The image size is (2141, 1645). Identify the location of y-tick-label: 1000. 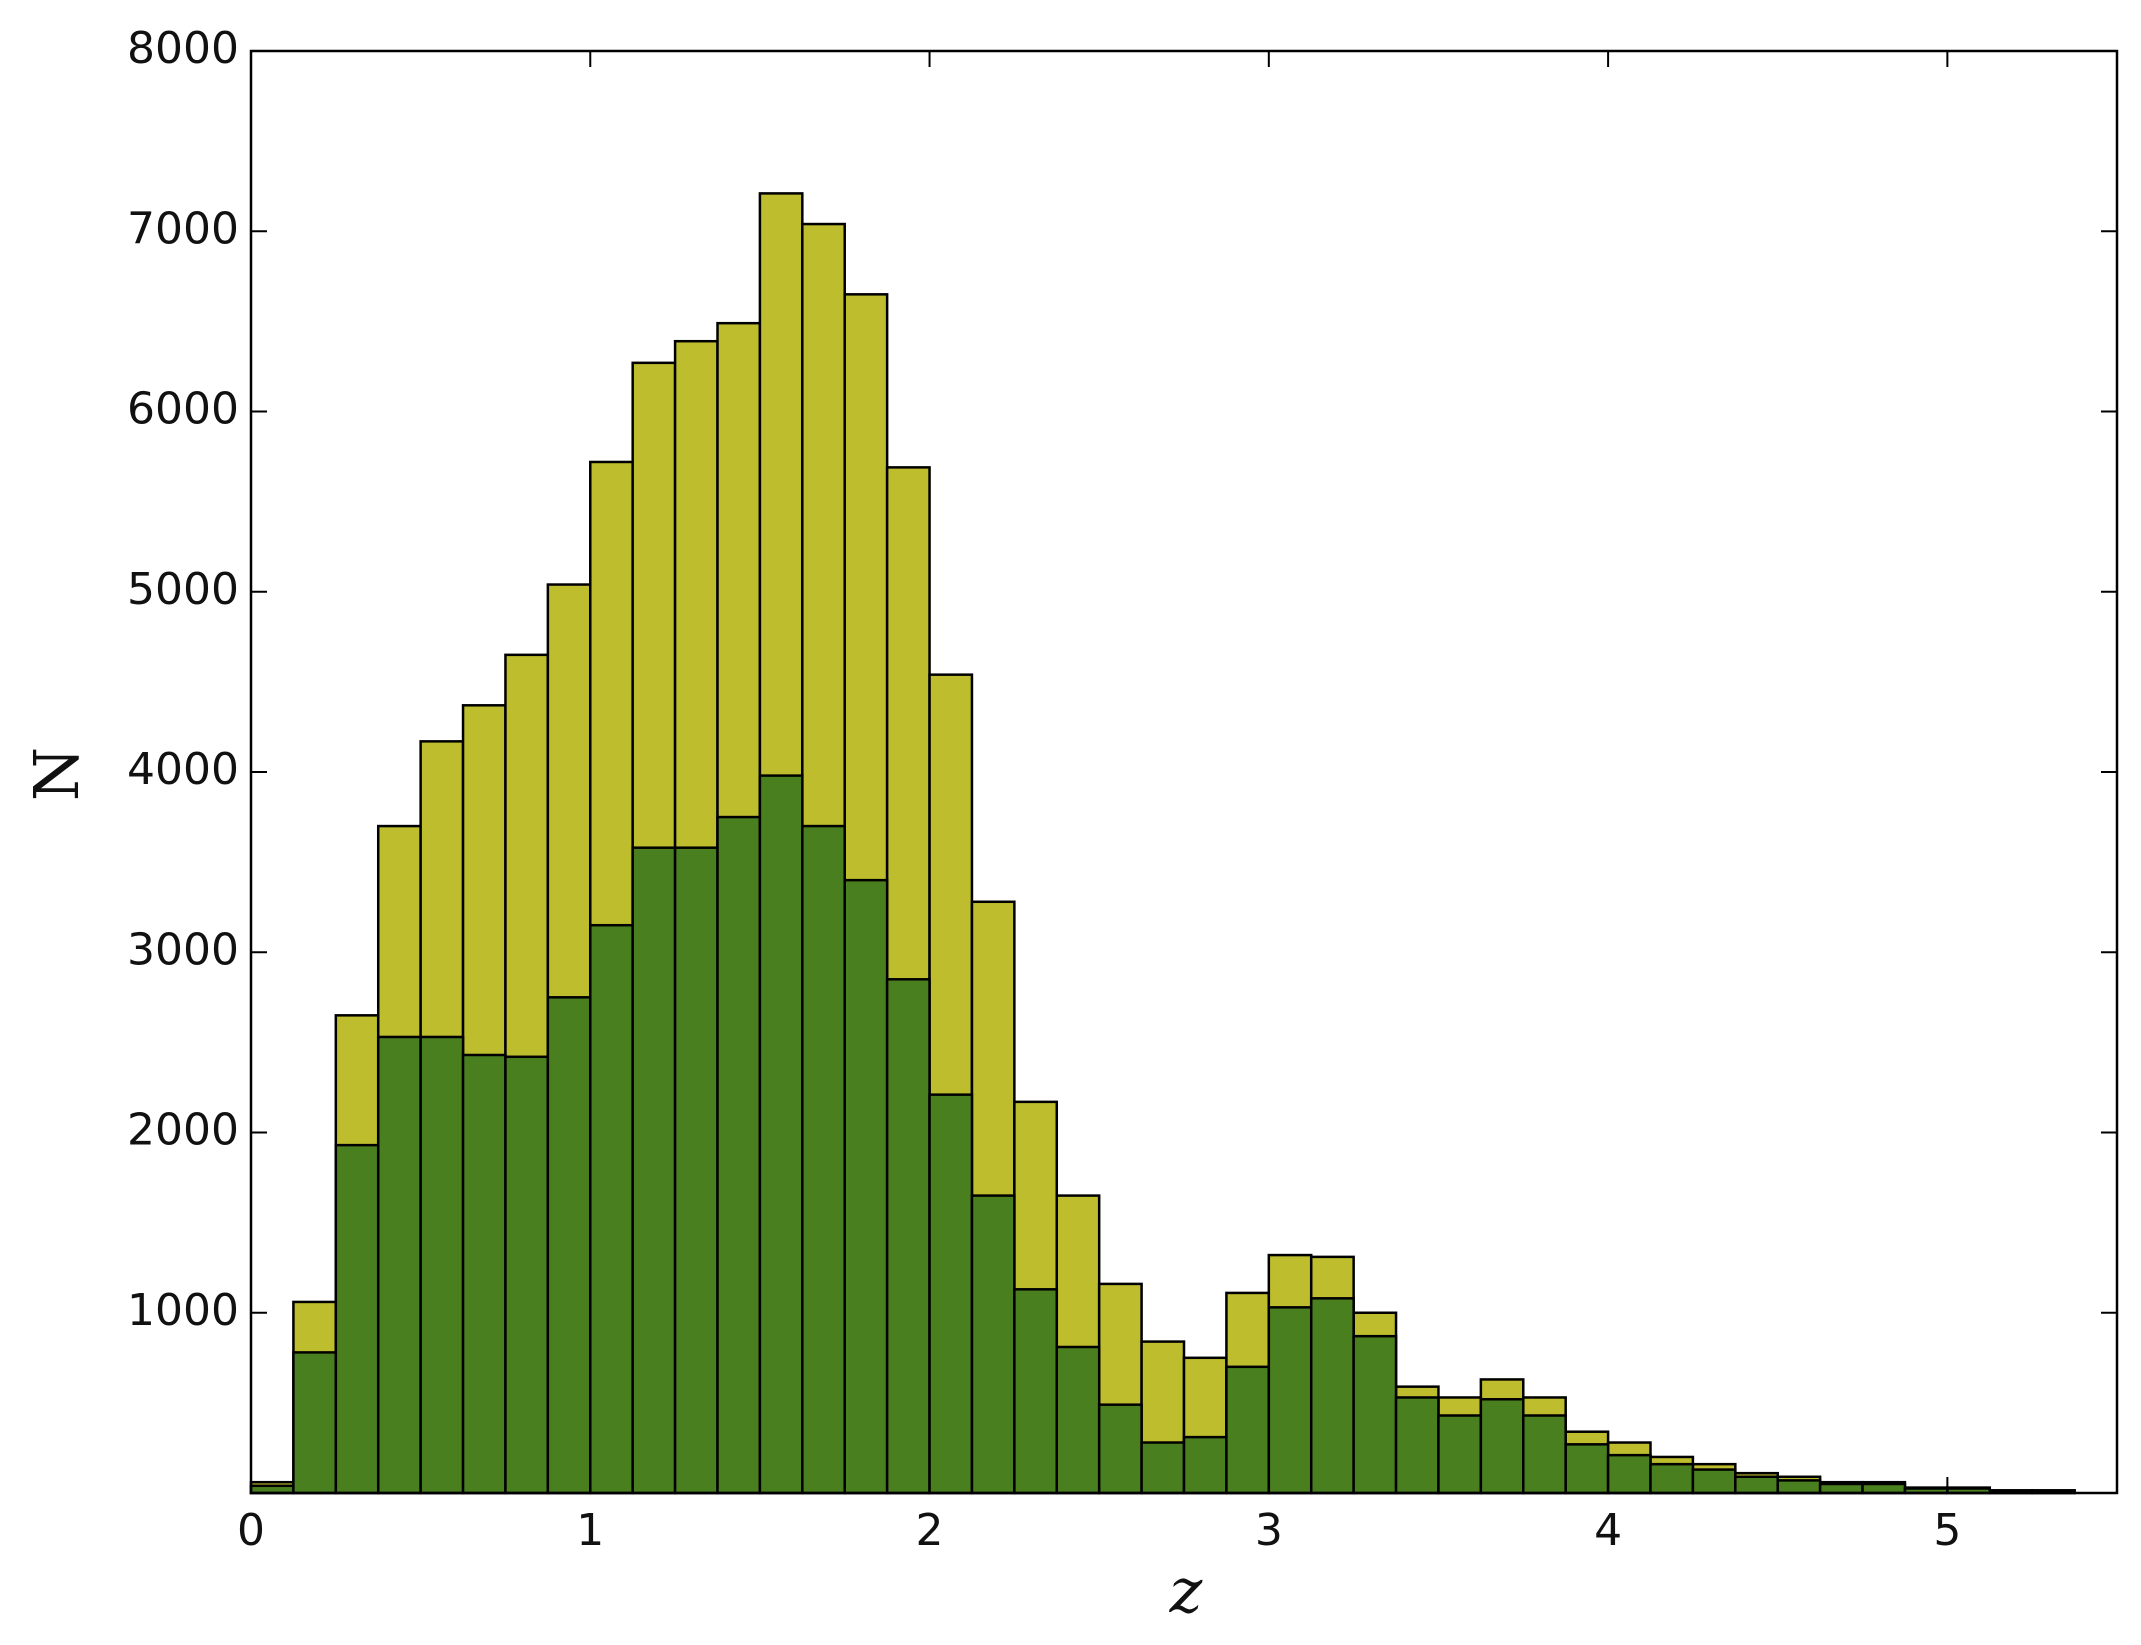
(183, 1310).